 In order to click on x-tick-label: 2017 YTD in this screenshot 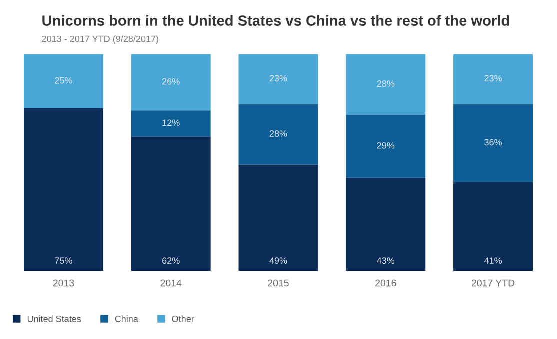, I will do `click(493, 283)`.